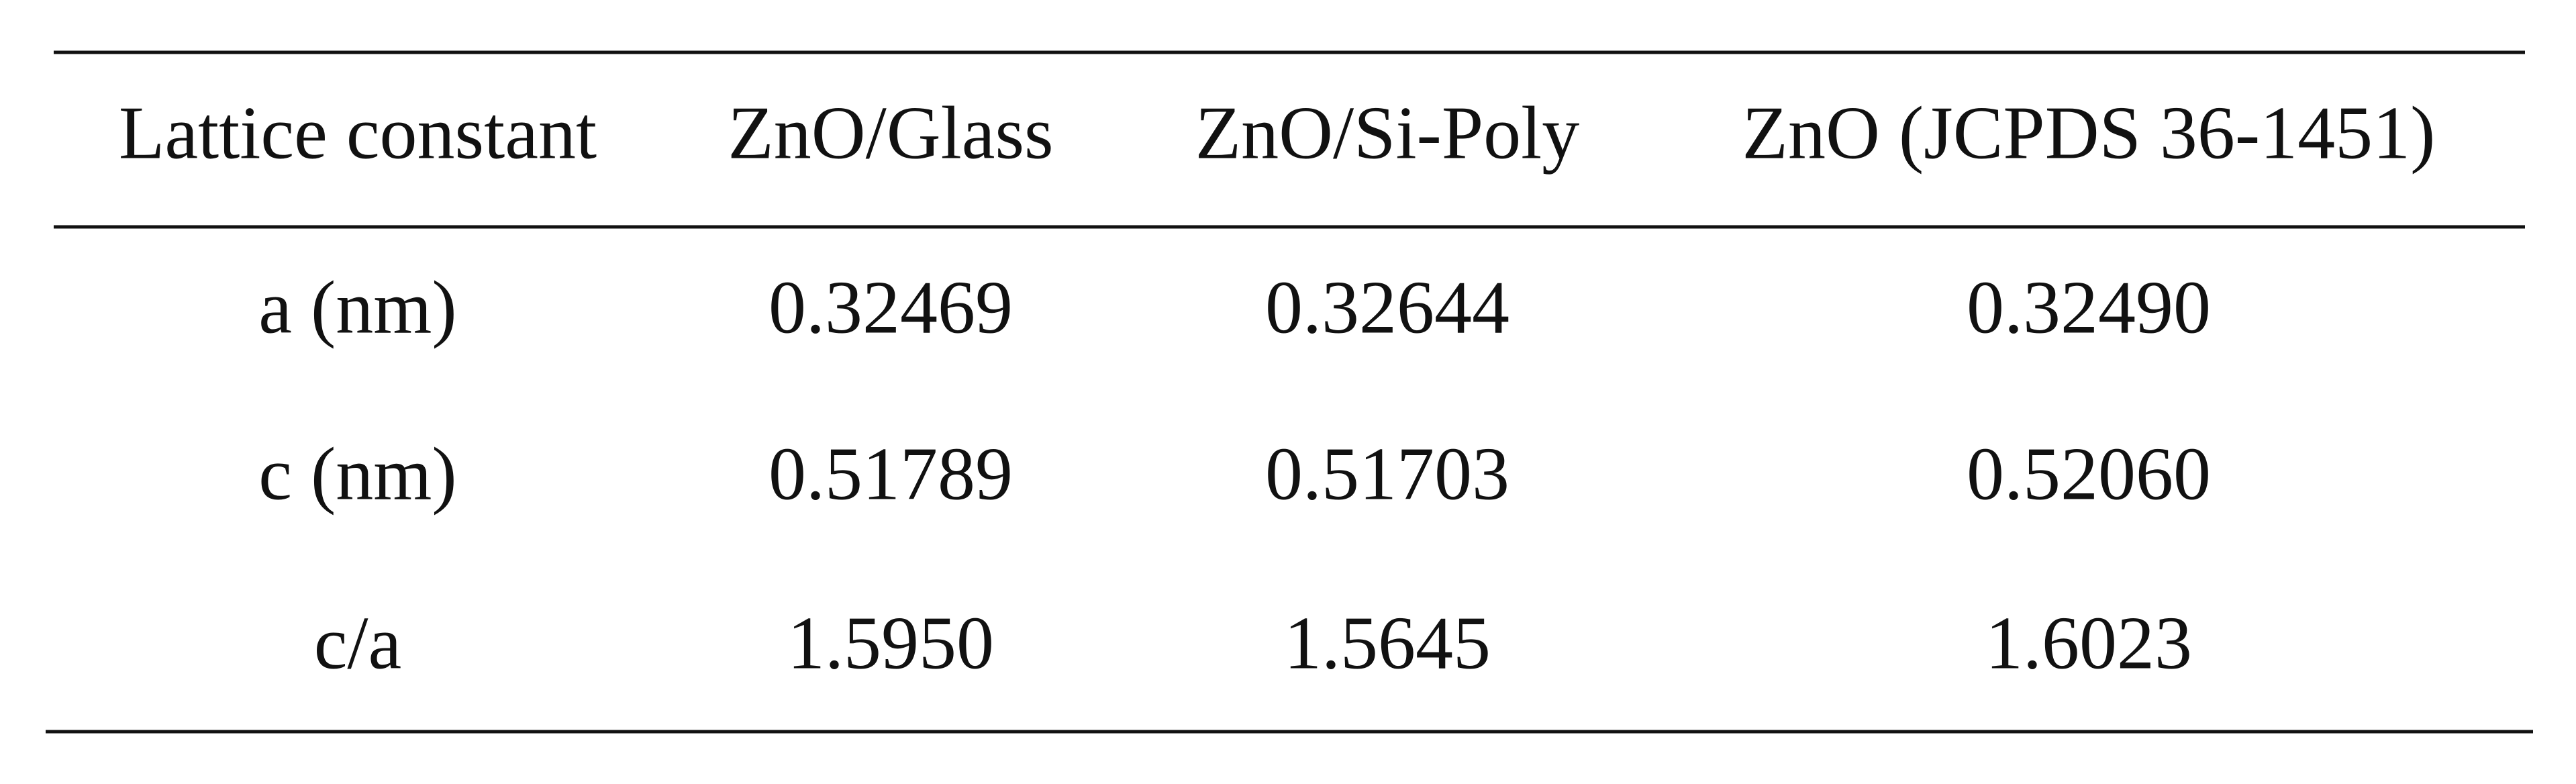 Image resolution: width=2576 pixels, height=784 pixels. What do you see at coordinates (2089, 134) in the screenshot?
I see `header-cell: ZnO (JCPDS 36-1451)` at bounding box center [2089, 134].